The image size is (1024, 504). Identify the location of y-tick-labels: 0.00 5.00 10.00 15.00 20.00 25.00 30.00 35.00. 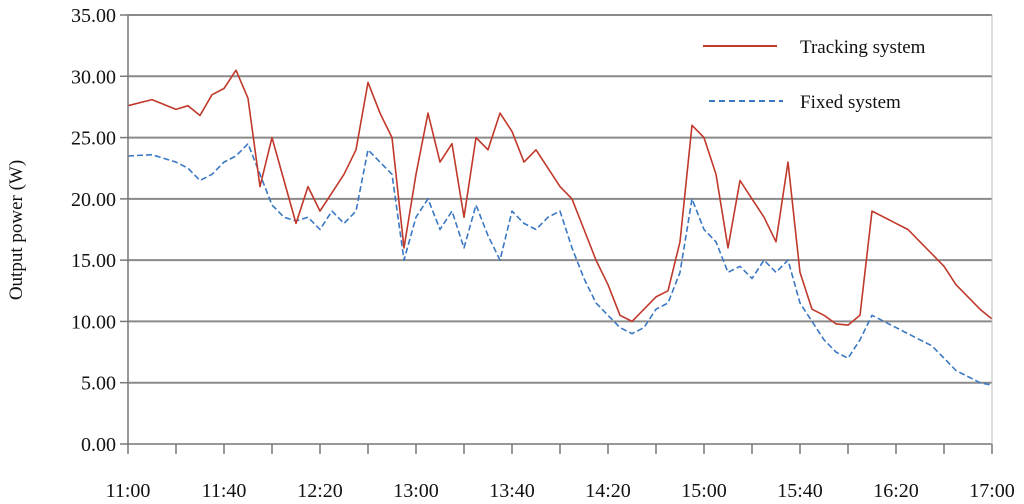
(99, 230).